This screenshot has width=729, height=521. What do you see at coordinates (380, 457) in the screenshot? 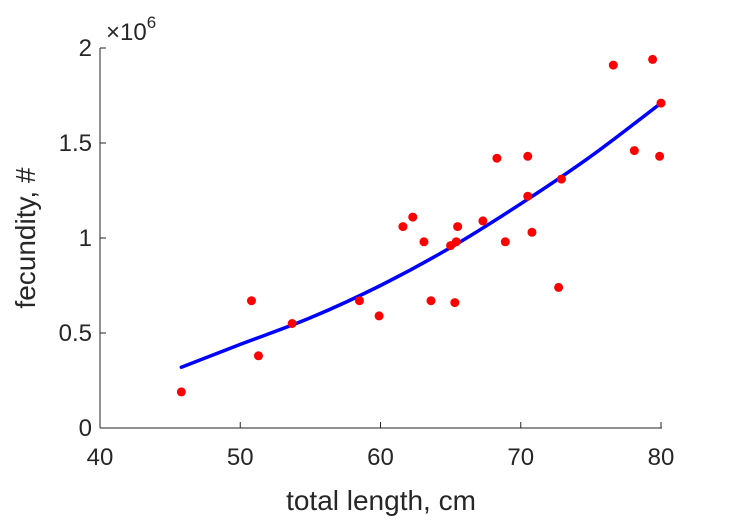
I see `x-tick-label: 60` at bounding box center [380, 457].